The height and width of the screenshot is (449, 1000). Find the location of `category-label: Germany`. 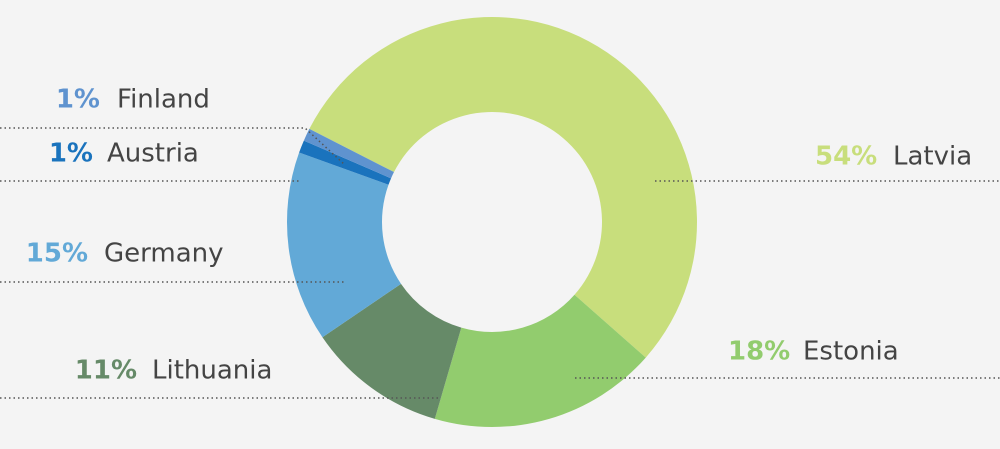

category-label: Germany is located at coordinates (164, 254).